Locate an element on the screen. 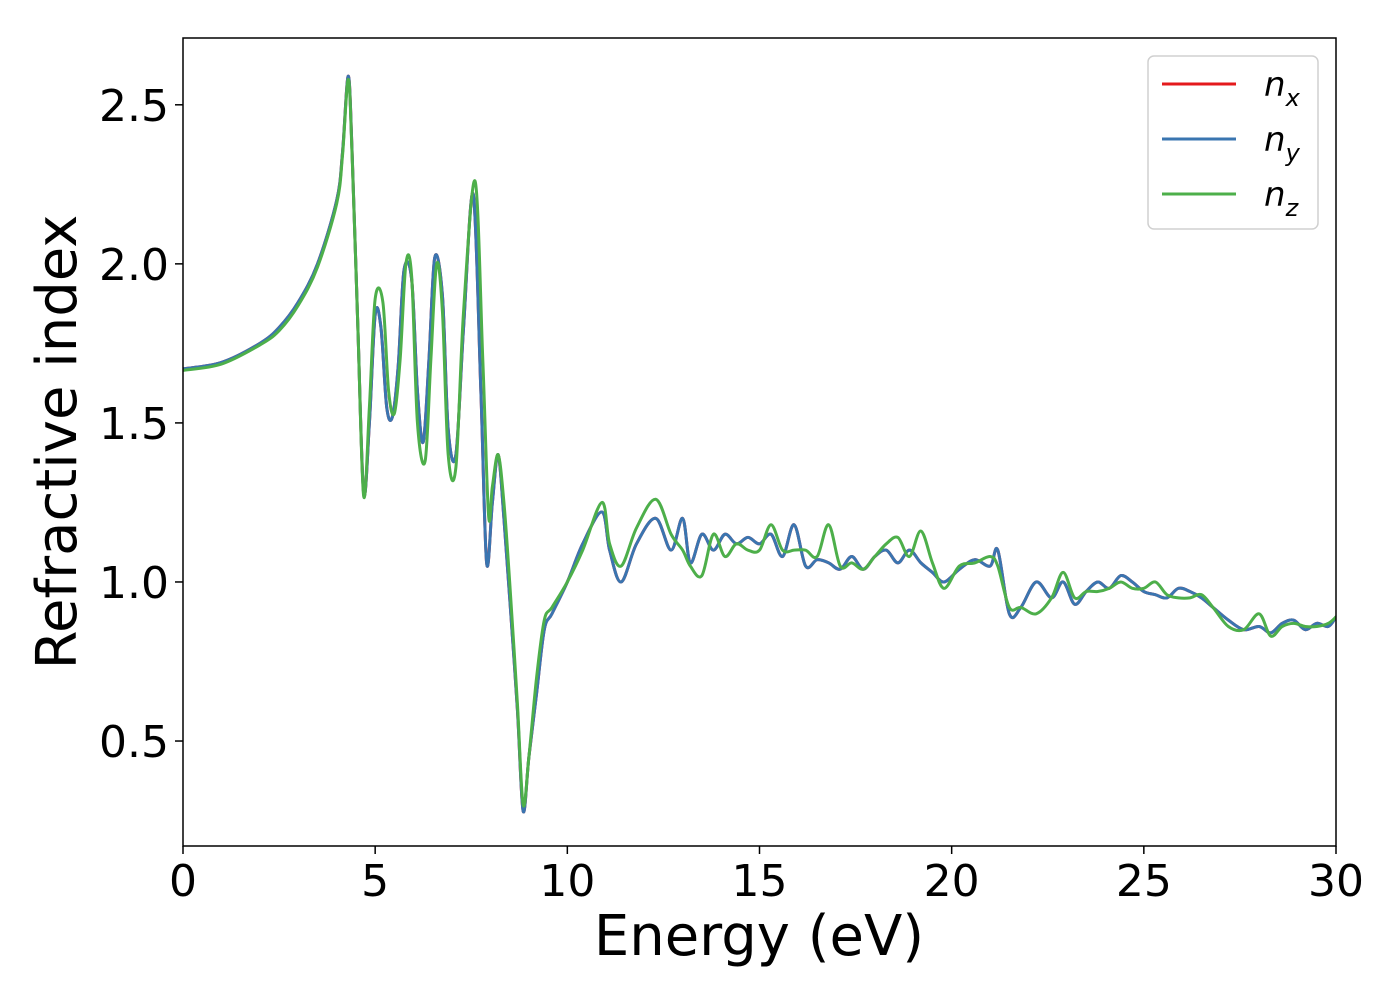 This screenshot has width=1400, height=1000. legend-label-nx: nx is located at coordinates (1282, 88).